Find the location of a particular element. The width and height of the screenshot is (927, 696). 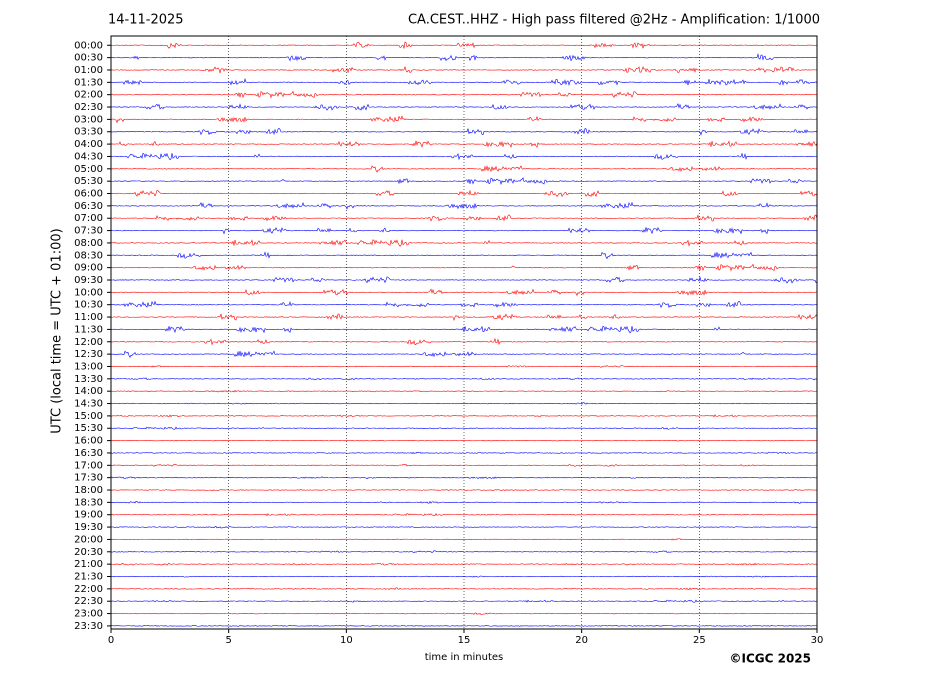

y-tick-label: 20:00 is located at coordinates (88, 539).